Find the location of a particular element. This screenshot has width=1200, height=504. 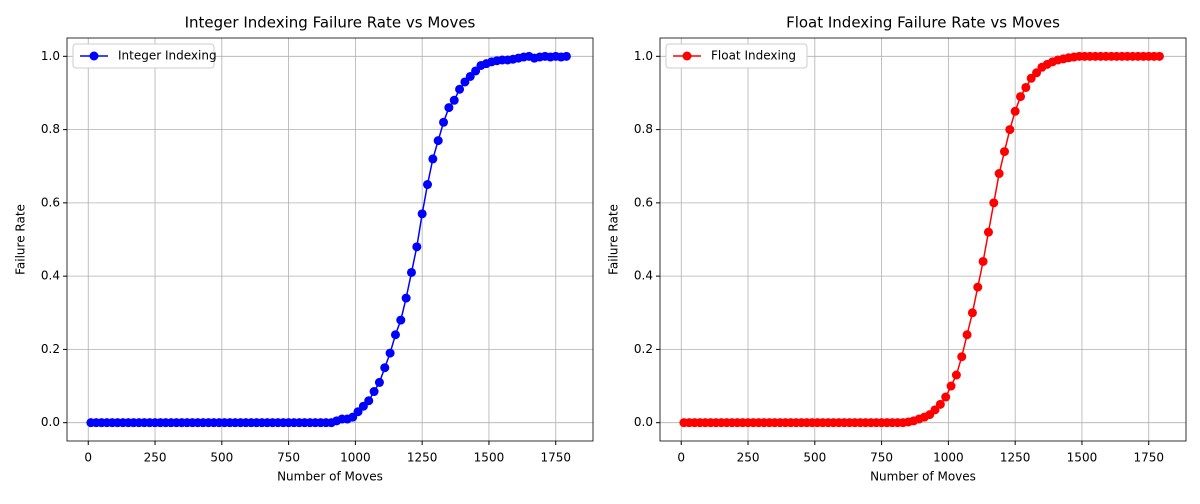

legend-label: Integer Indexing is located at coordinates (167, 56).